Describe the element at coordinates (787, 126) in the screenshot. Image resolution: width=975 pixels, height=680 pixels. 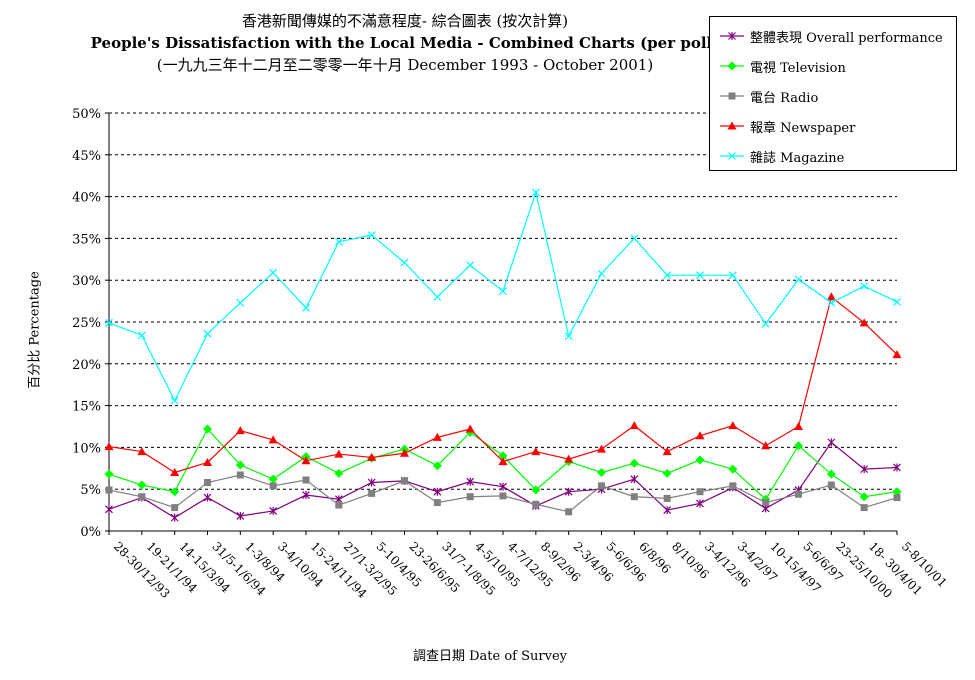
I see `legend-entry: 報章 Newspaper` at that location.